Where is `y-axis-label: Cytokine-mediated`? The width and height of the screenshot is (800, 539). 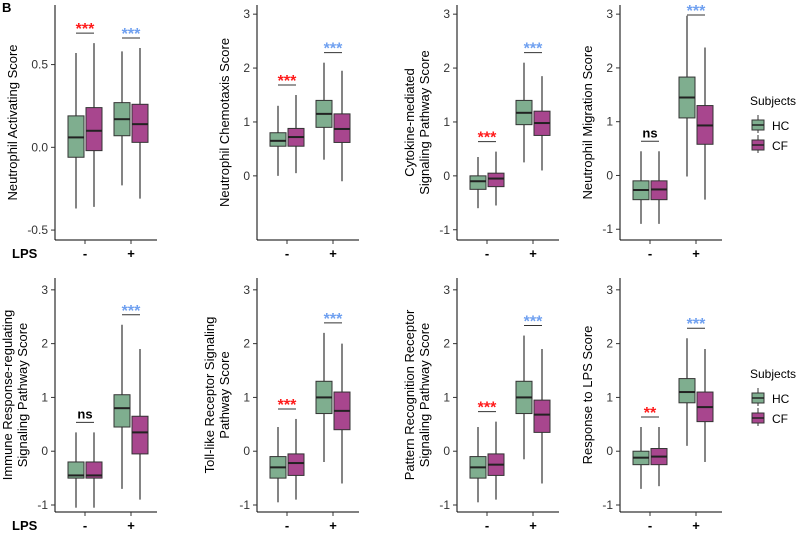 y-axis-label: Cytokine-mediated is located at coordinates (409, 122).